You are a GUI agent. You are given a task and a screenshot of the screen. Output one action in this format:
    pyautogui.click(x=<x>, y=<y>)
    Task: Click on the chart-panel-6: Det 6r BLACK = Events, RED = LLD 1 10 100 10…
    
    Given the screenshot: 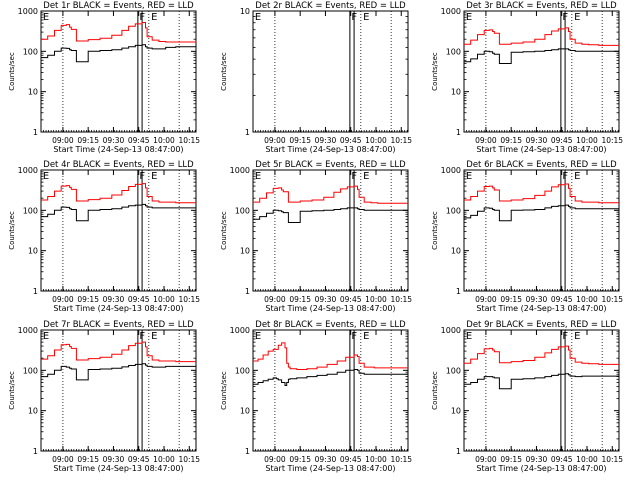 What is the action you would take?
    pyautogui.click(x=527, y=236)
    